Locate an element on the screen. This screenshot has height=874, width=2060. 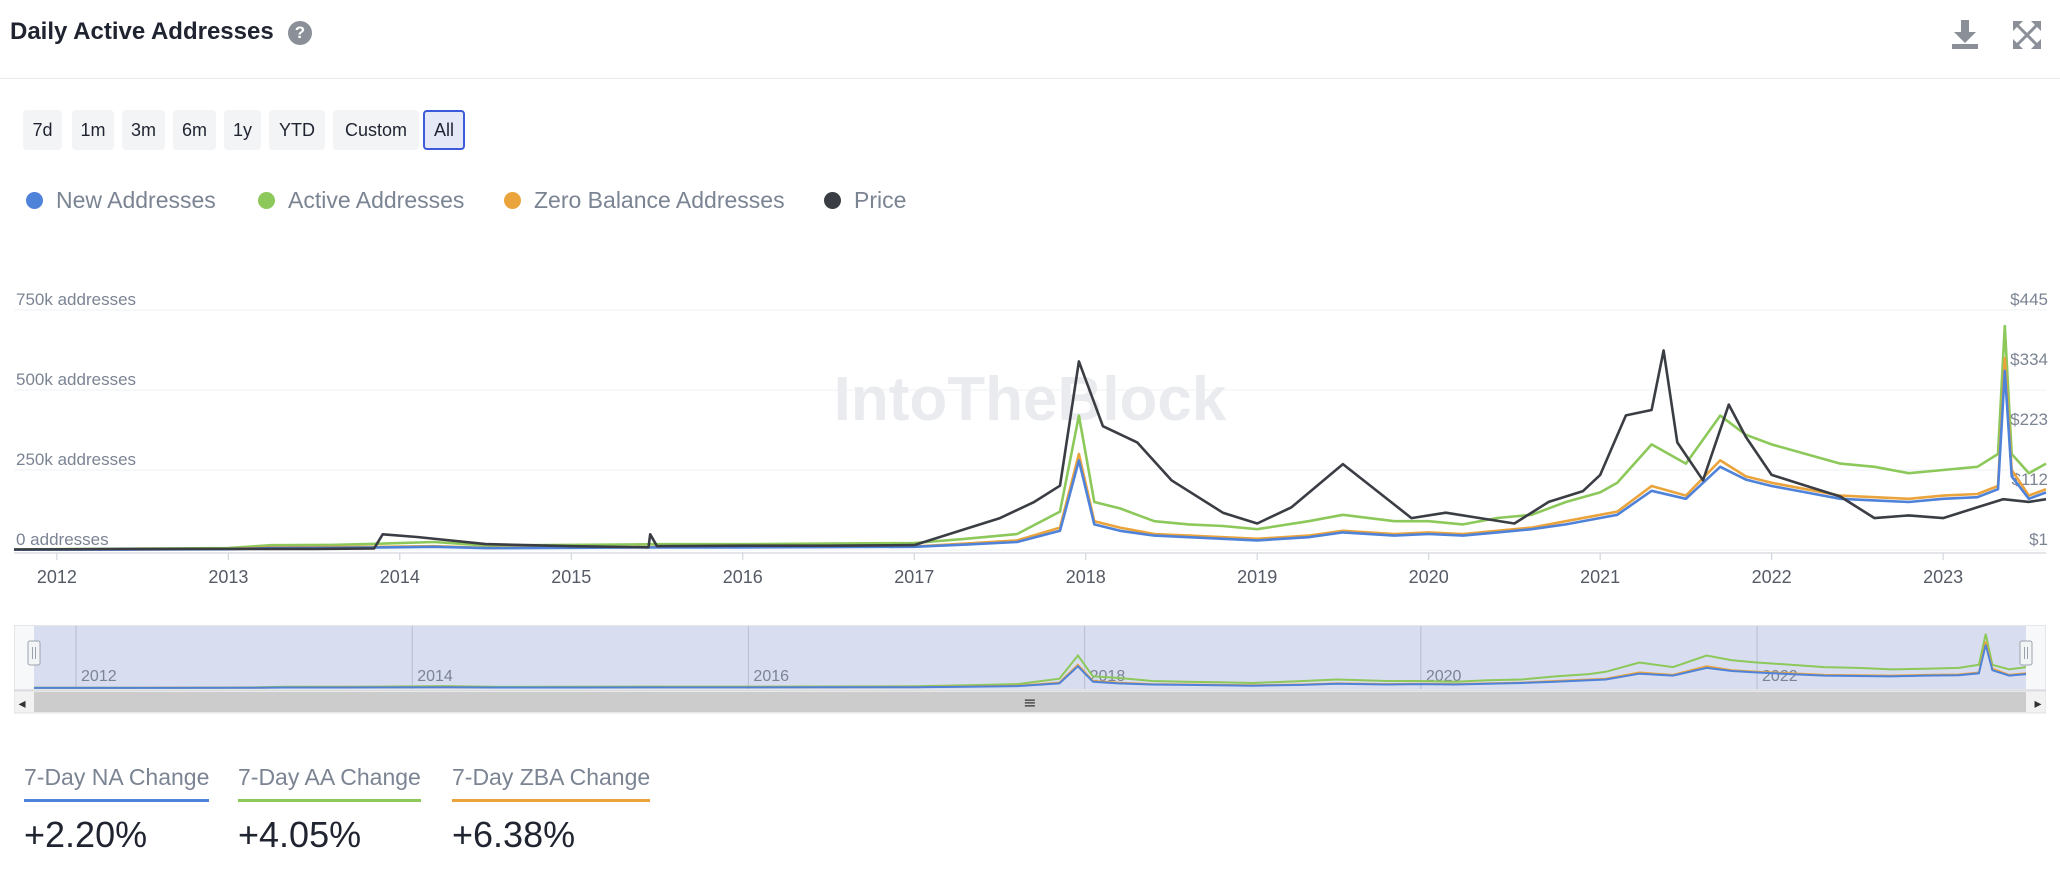
x-tick-label: 2015 is located at coordinates (571, 577).